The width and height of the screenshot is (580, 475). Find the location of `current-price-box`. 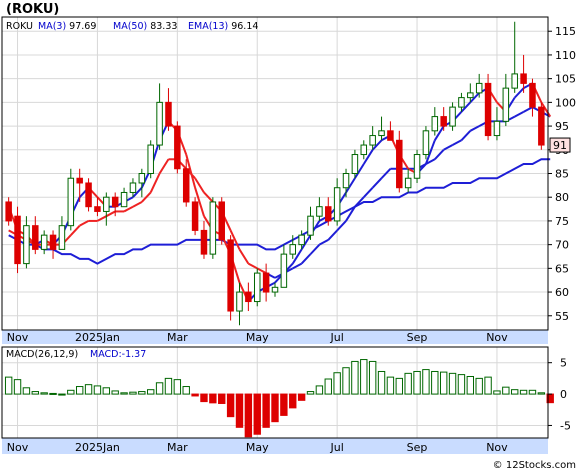

current-price-box is located at coordinates (560, 145).